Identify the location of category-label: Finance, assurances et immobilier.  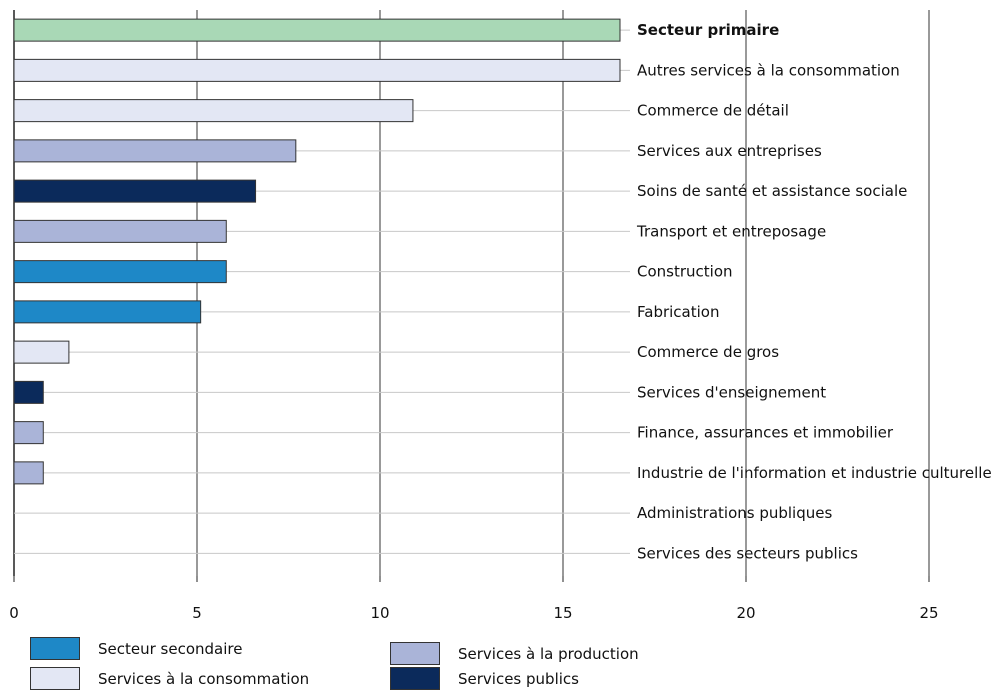
(765, 433).